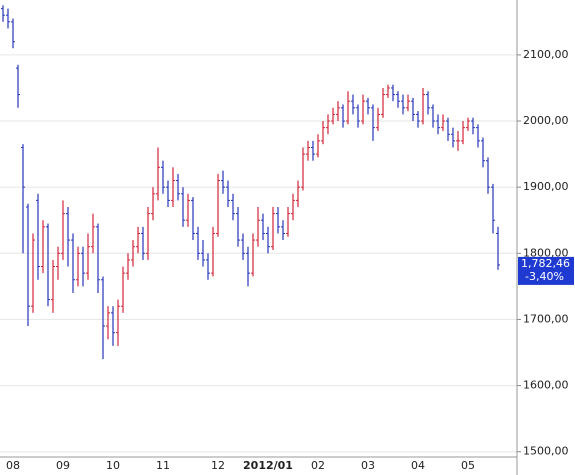 This screenshot has width=575, height=475. I want to click on y-tick-label: 1500,00, so click(546, 451).